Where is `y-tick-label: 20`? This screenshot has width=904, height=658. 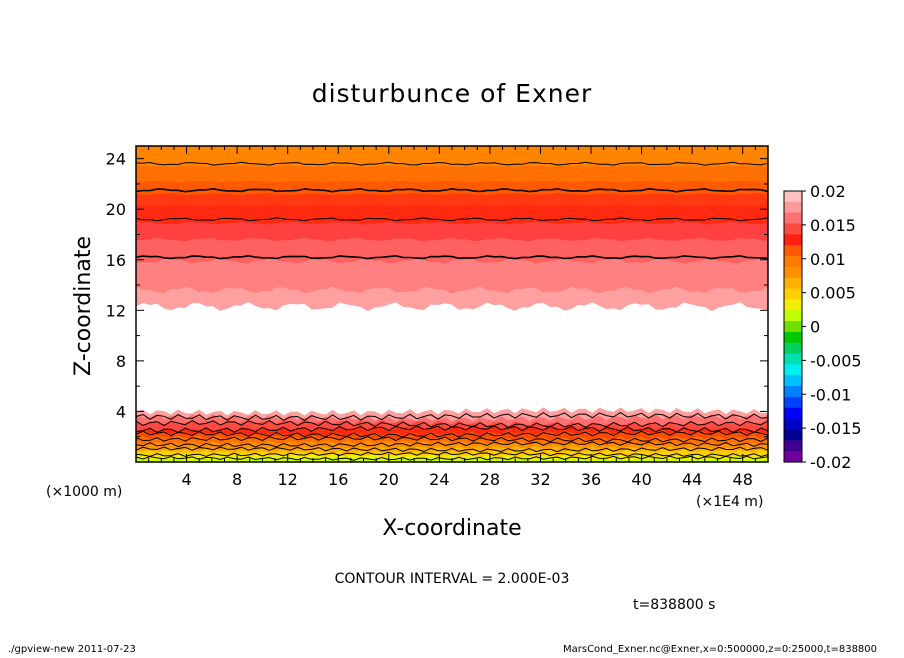 y-tick-label: 20 is located at coordinates (116, 209).